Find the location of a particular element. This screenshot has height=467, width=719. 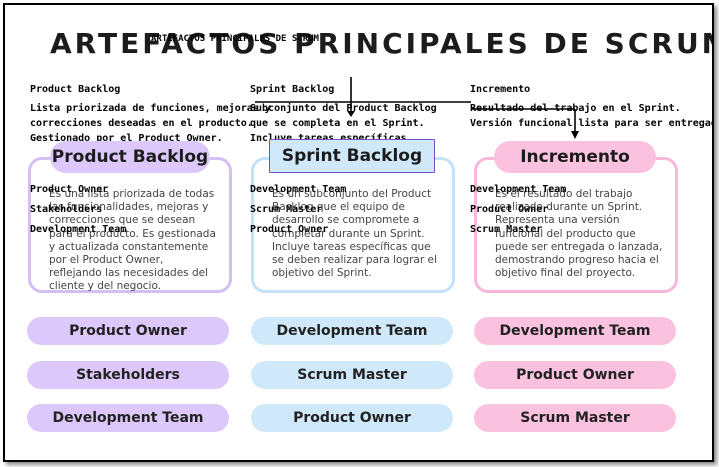

overlay-line: Subconjunto del Product Backlog is located at coordinates (343, 108).